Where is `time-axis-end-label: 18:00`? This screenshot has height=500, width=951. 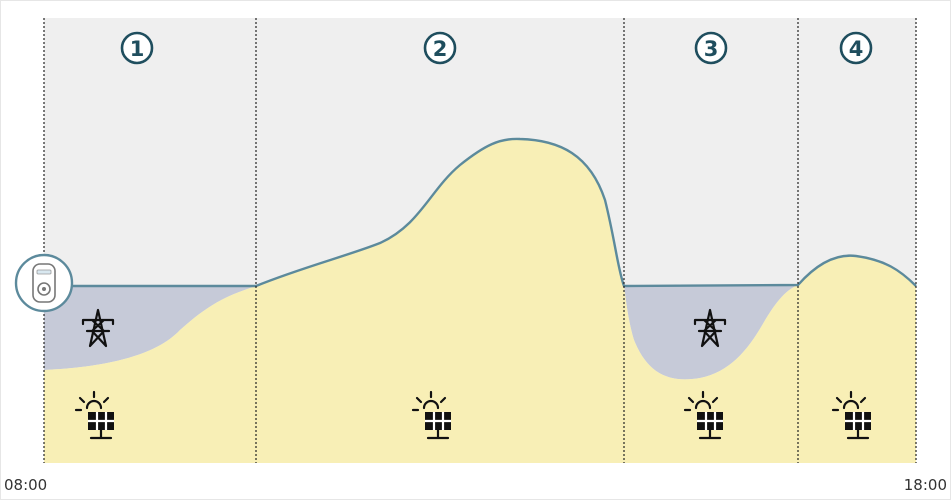
time-axis-end-label: 18:00 is located at coordinates (925, 485).